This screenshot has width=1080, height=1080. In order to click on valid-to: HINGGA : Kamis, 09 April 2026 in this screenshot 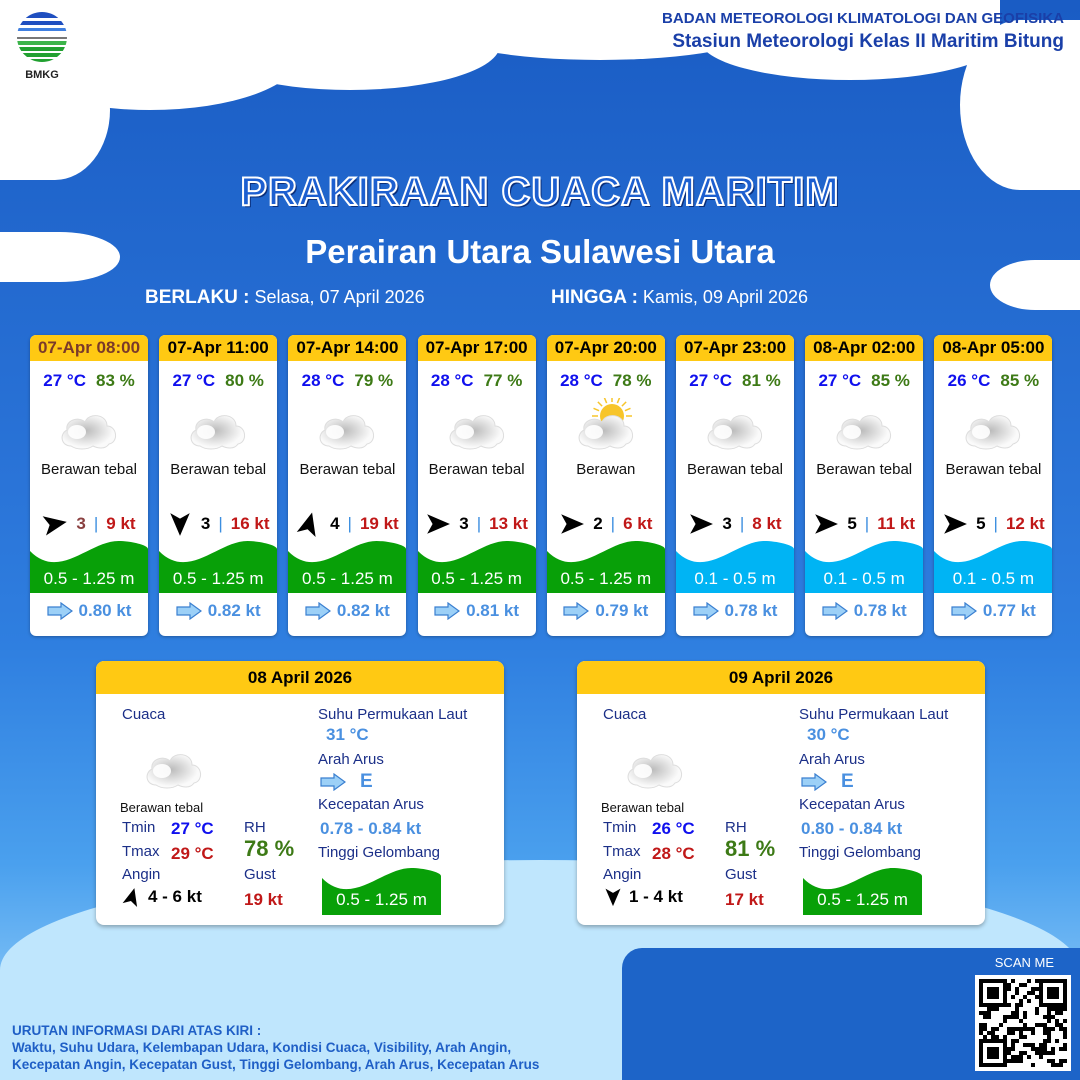, I will do `click(679, 298)`.